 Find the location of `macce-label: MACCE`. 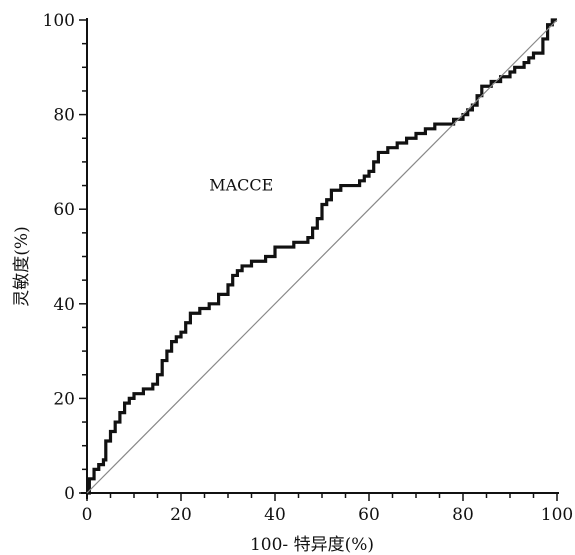

macce-label: MACCE is located at coordinates (241, 184).